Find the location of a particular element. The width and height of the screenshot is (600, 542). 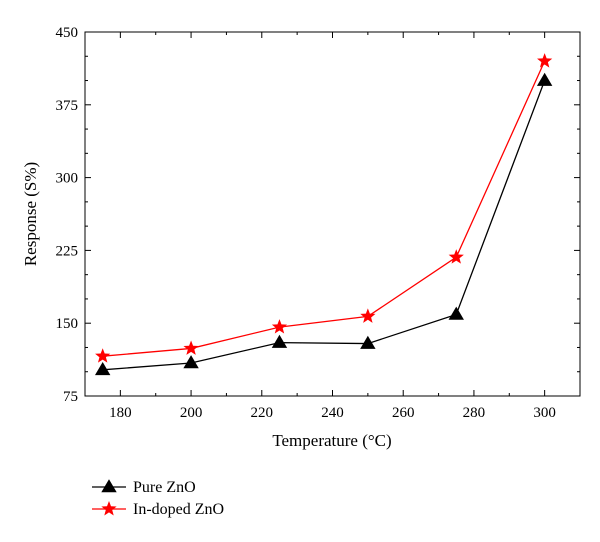

y-tick-label: 75 is located at coordinates (70, 397).